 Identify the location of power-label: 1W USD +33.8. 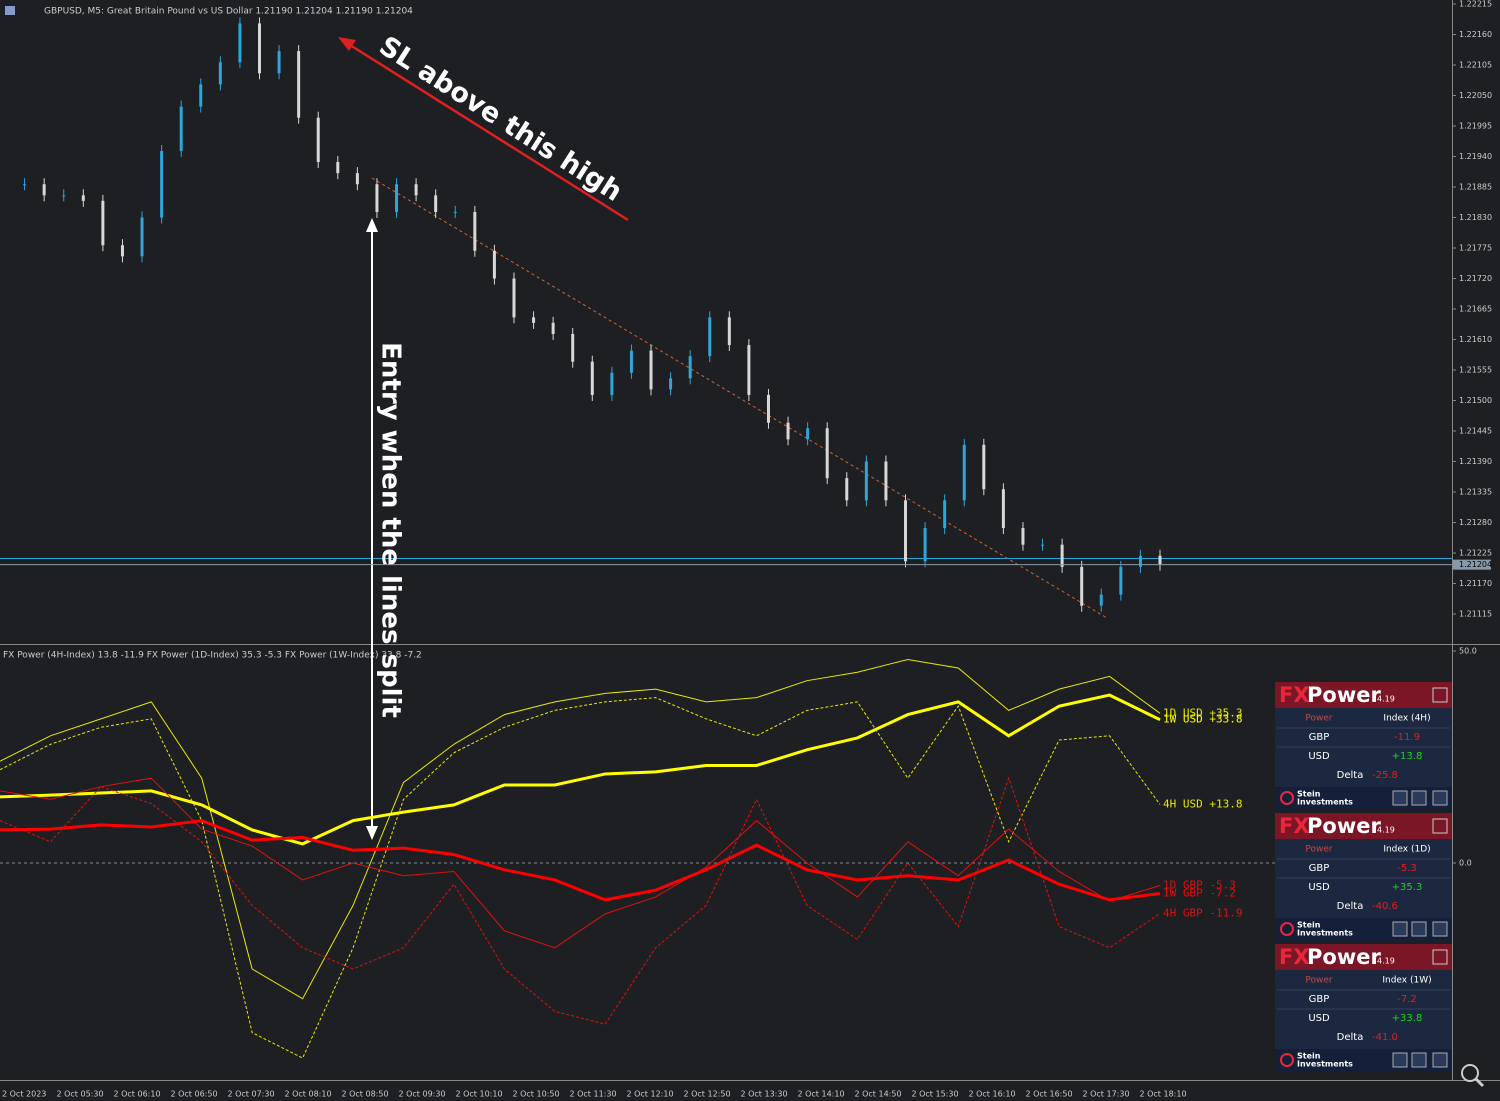
(1202, 719).